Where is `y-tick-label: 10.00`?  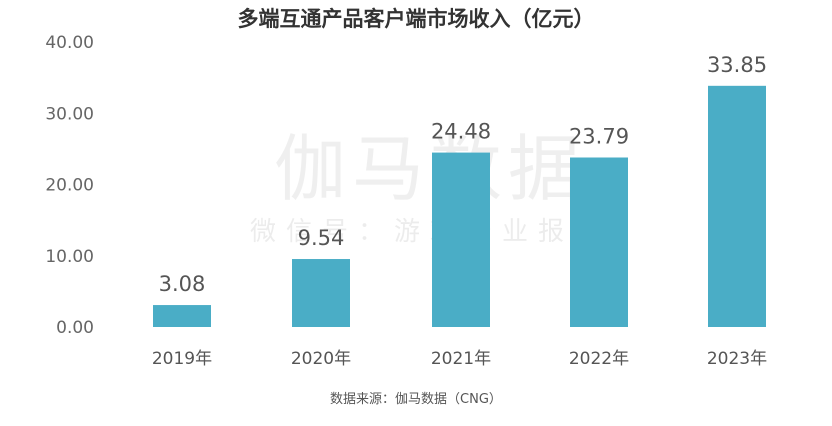
y-tick-label: 10.00 is located at coordinates (69, 257).